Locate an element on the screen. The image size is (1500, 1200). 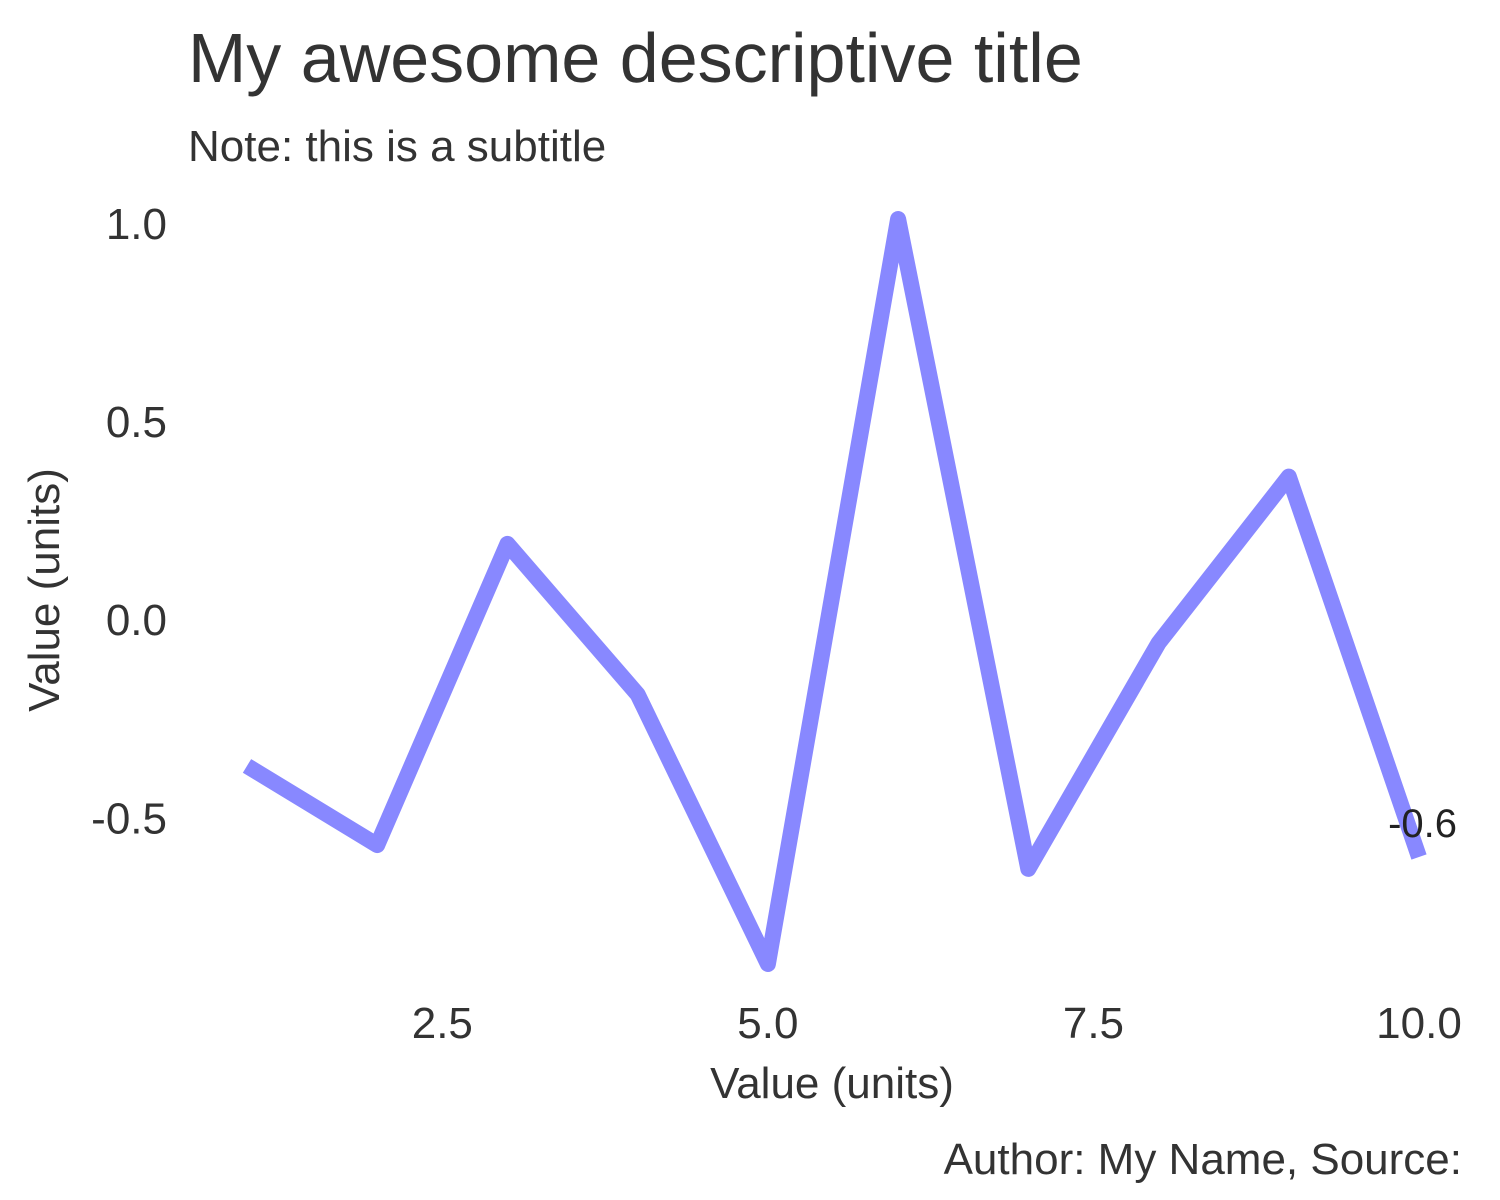
y-tick-label: 0.5 is located at coordinates (136, 422).